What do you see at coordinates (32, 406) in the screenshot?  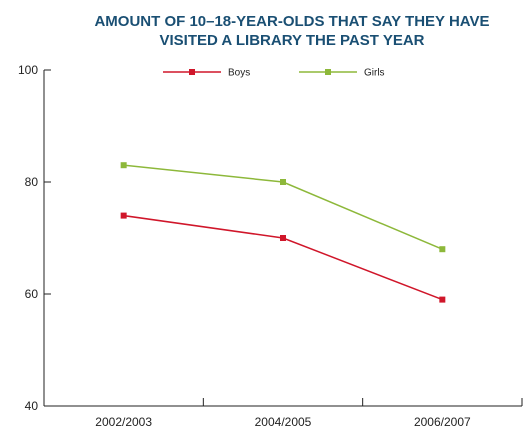 I see `y-tick-label: 40` at bounding box center [32, 406].